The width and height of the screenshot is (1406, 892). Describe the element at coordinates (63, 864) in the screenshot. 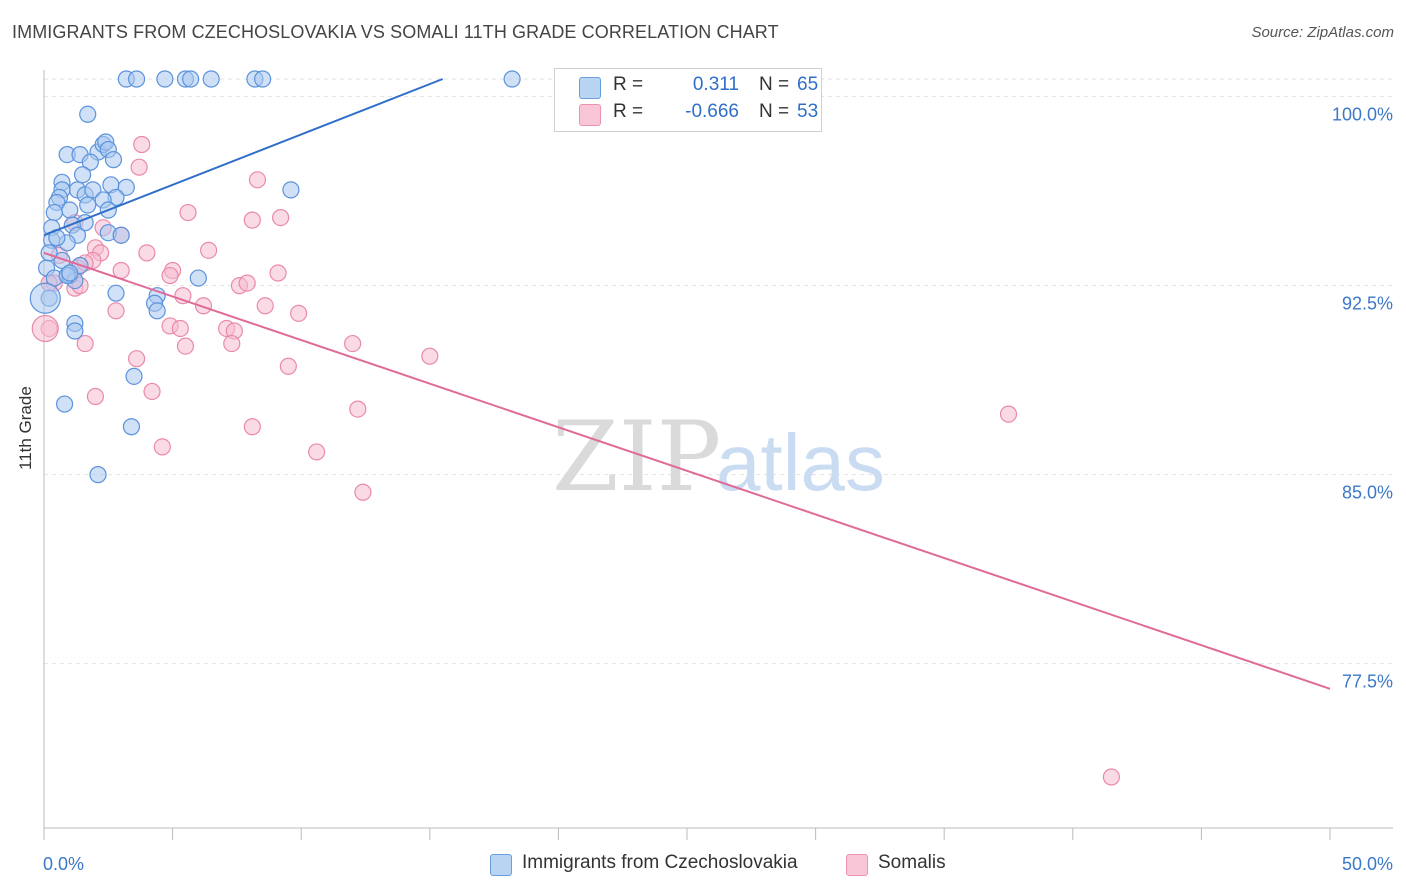

I see `x-tick-label-left: 0.0%` at that location.